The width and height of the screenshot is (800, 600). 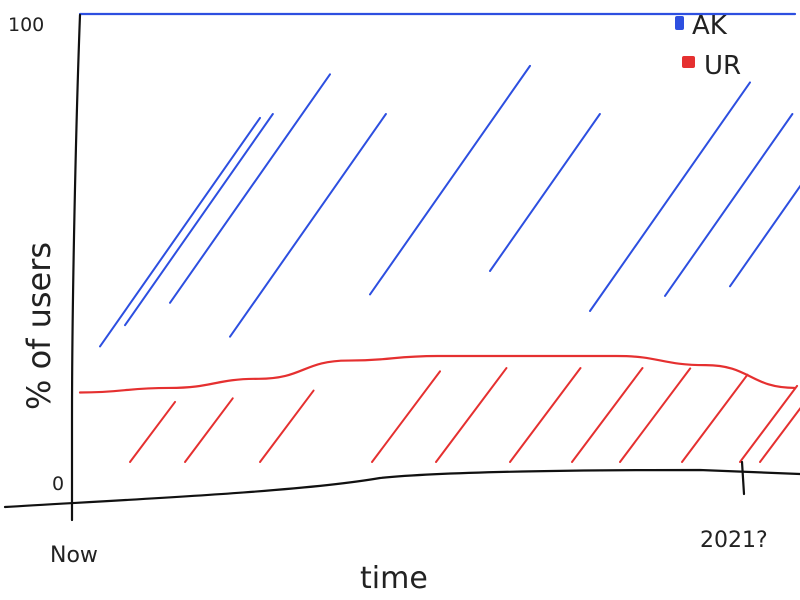 What do you see at coordinates (734, 540) in the screenshot?
I see `x-tick-label-end: 2021?` at bounding box center [734, 540].